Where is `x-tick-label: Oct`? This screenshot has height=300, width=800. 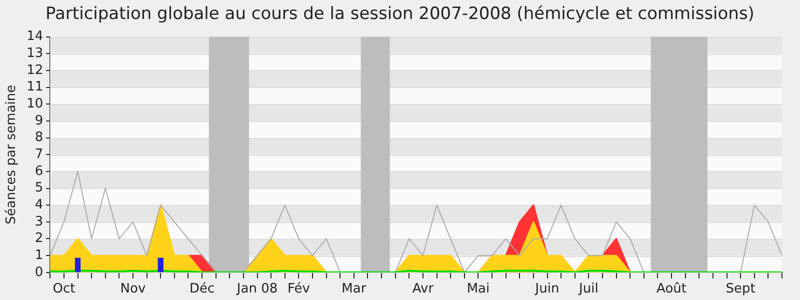
x-tick-label: Oct is located at coordinates (64, 289).